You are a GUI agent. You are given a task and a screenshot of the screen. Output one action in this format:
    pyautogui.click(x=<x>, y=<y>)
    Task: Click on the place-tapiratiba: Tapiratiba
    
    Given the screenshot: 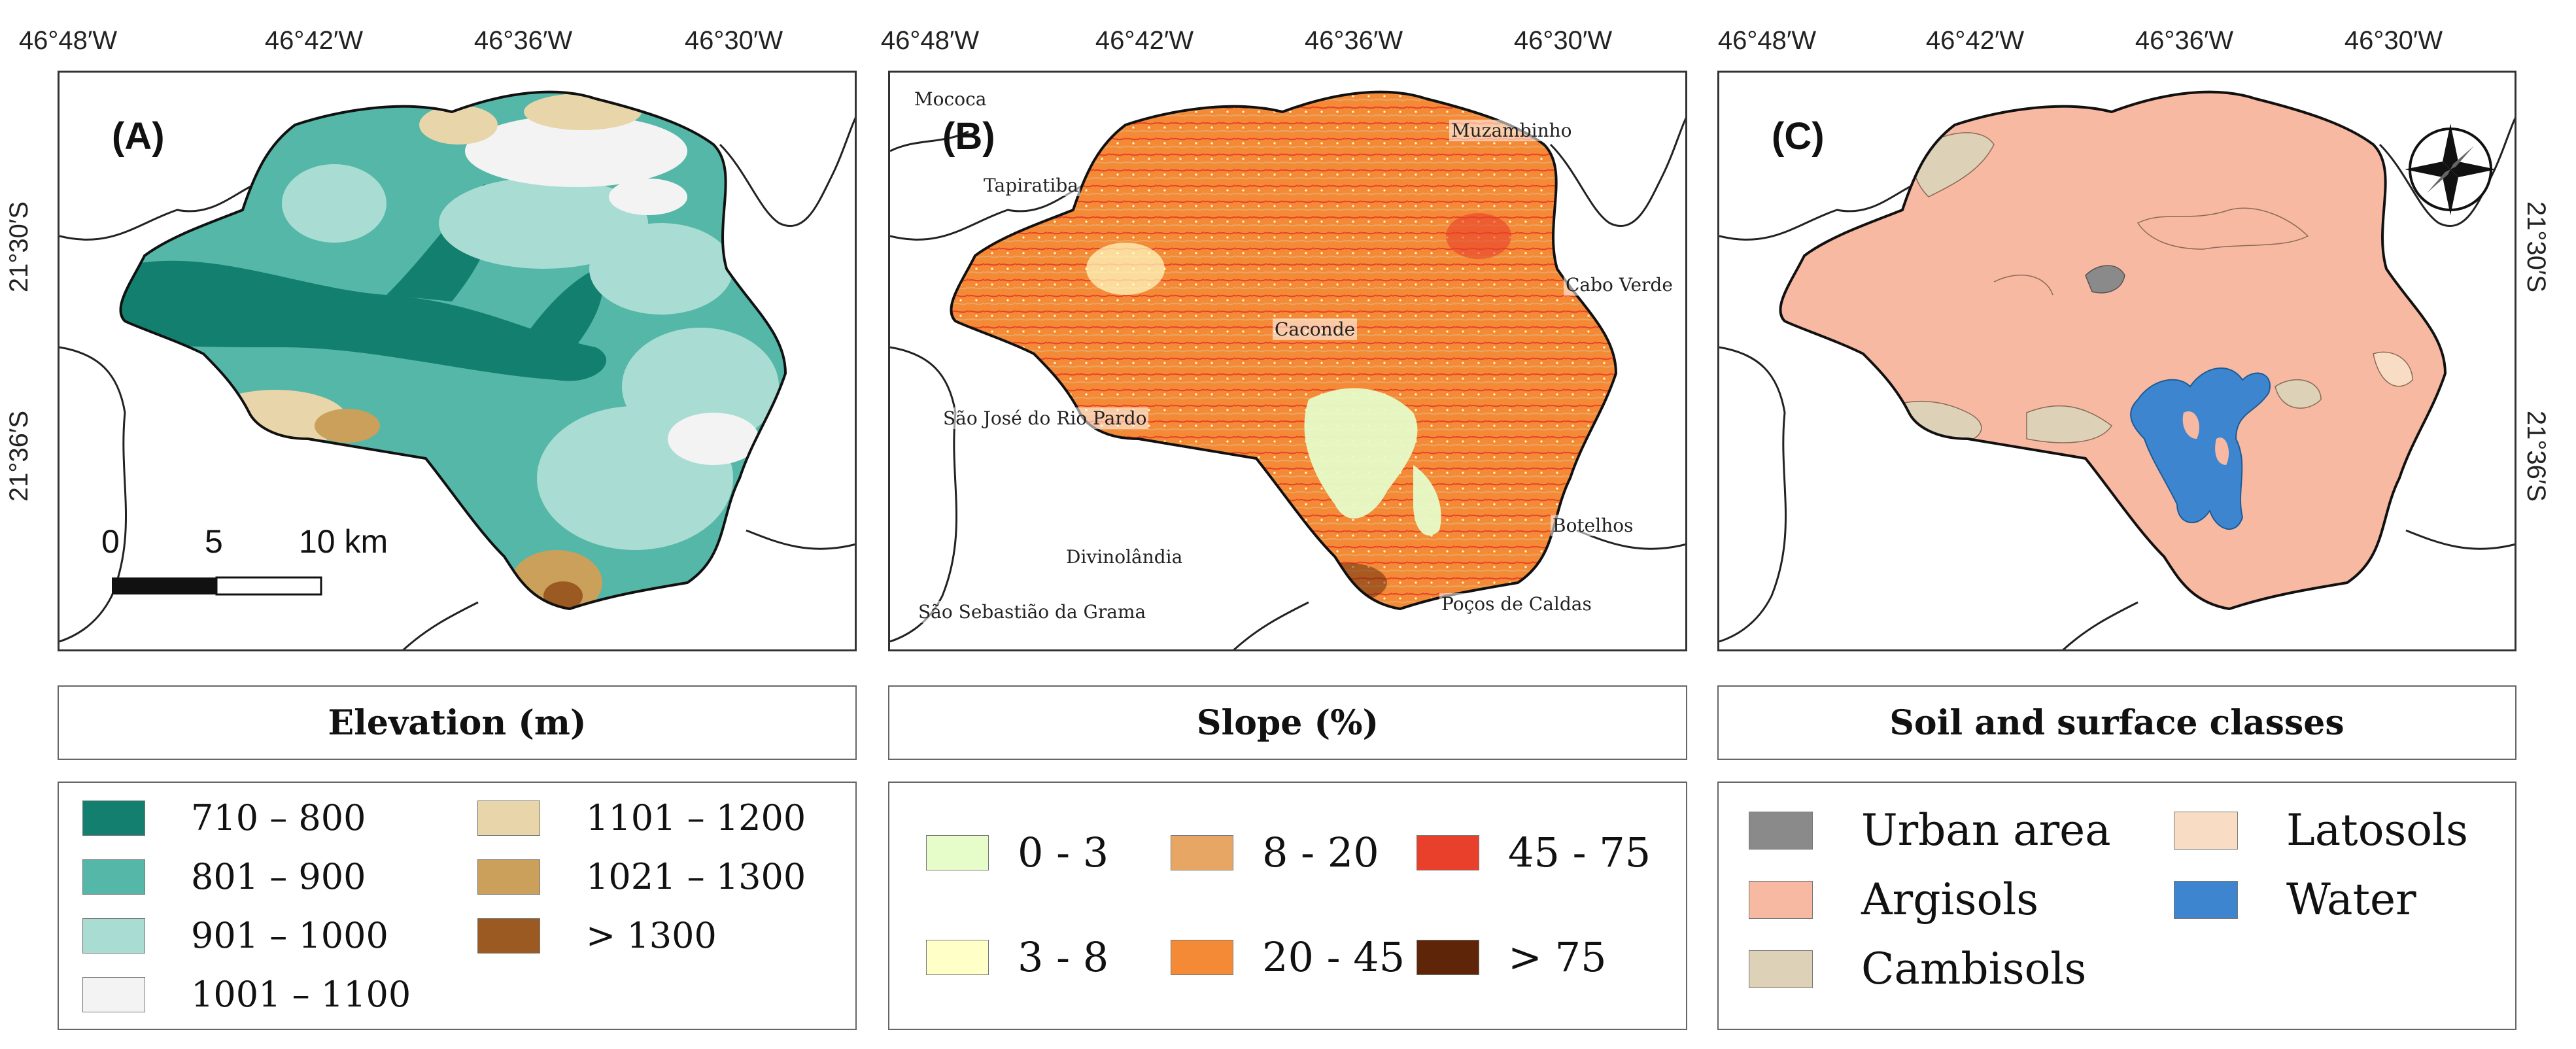 What is the action you would take?
    pyautogui.click(x=1031, y=186)
    